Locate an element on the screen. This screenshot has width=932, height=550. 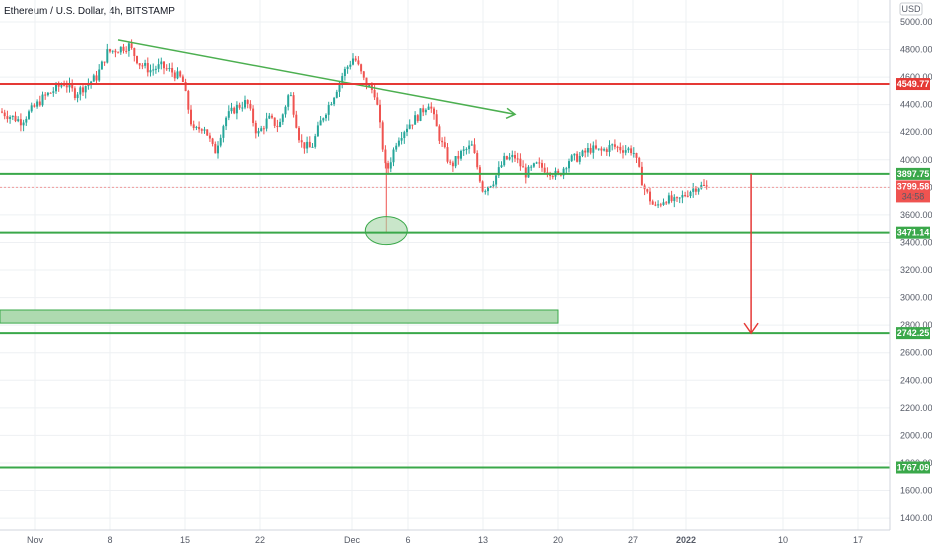
y-tick-label: 2400.00 is located at coordinates (916, 380).